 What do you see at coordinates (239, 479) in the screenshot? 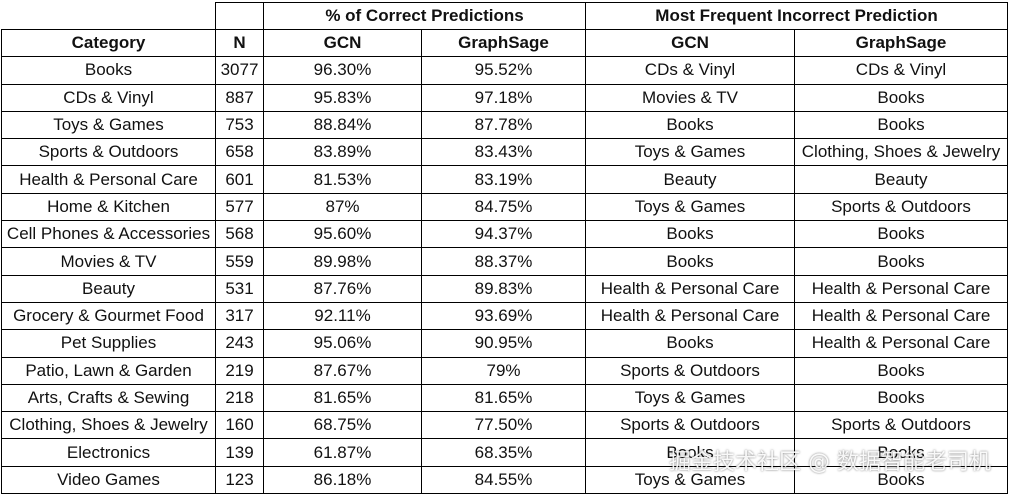
I see `cell-n: 123` at bounding box center [239, 479].